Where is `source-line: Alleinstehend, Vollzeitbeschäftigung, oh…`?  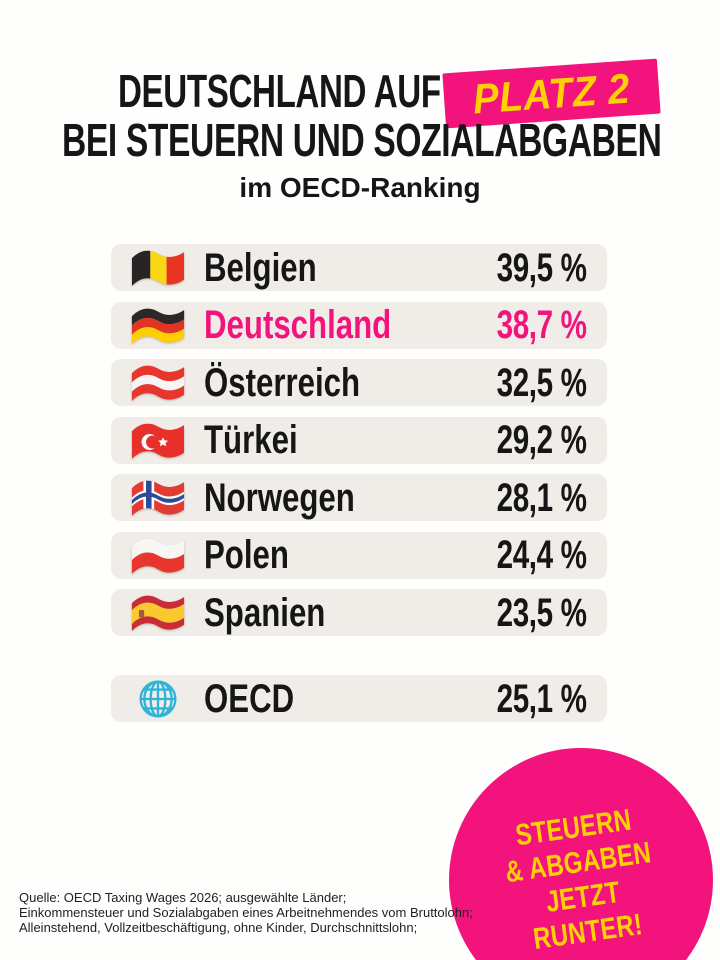
source-line: Alleinstehend, Vollzeitbeschäftigung, oh… is located at coordinates (218, 928).